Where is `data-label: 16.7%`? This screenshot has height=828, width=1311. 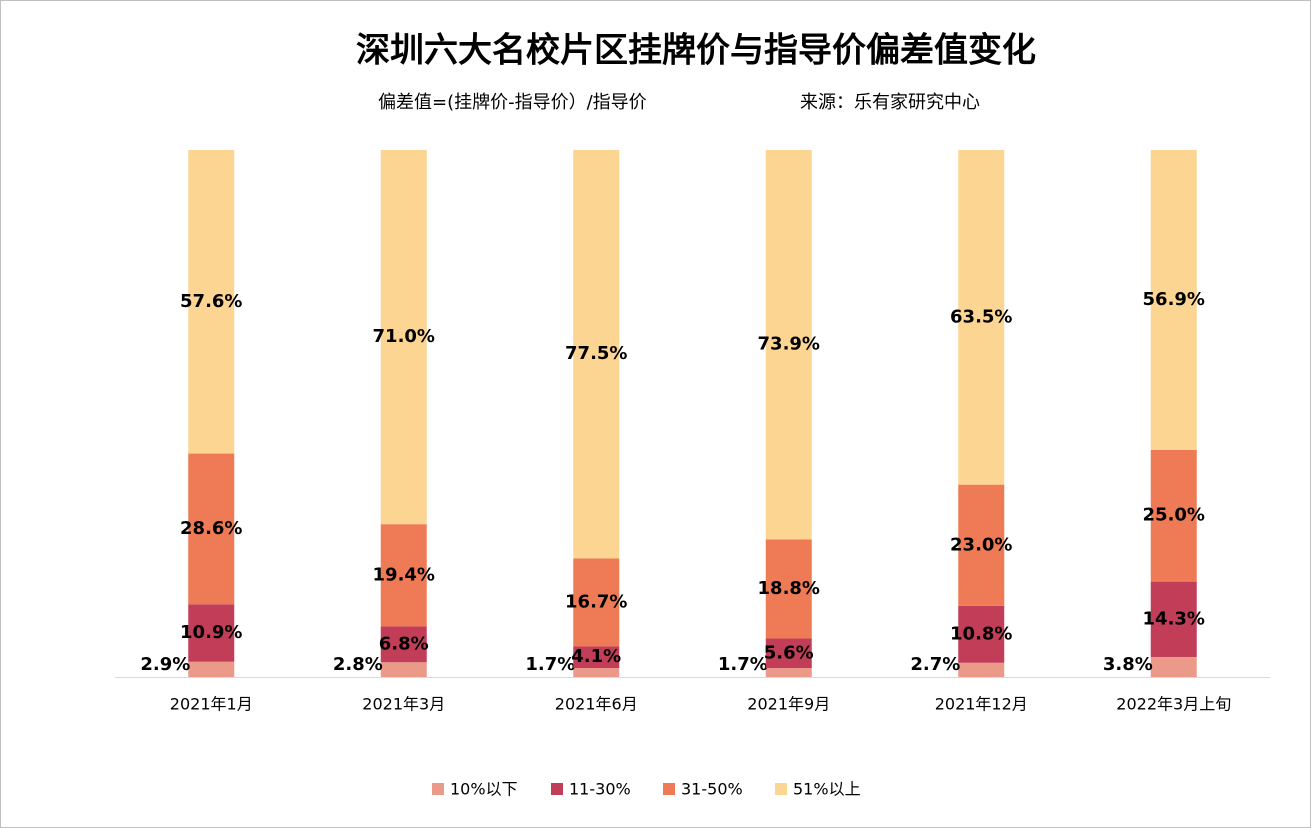 data-label: 16.7% is located at coordinates (596, 601).